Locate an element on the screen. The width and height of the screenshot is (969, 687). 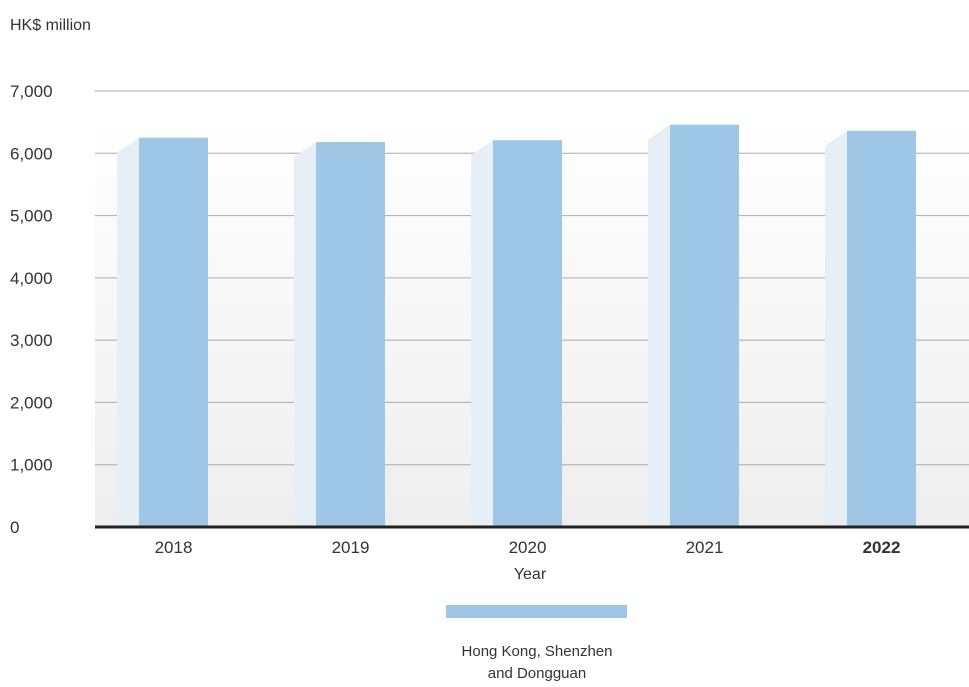
y-tick-label: 6,000 is located at coordinates (31, 153).